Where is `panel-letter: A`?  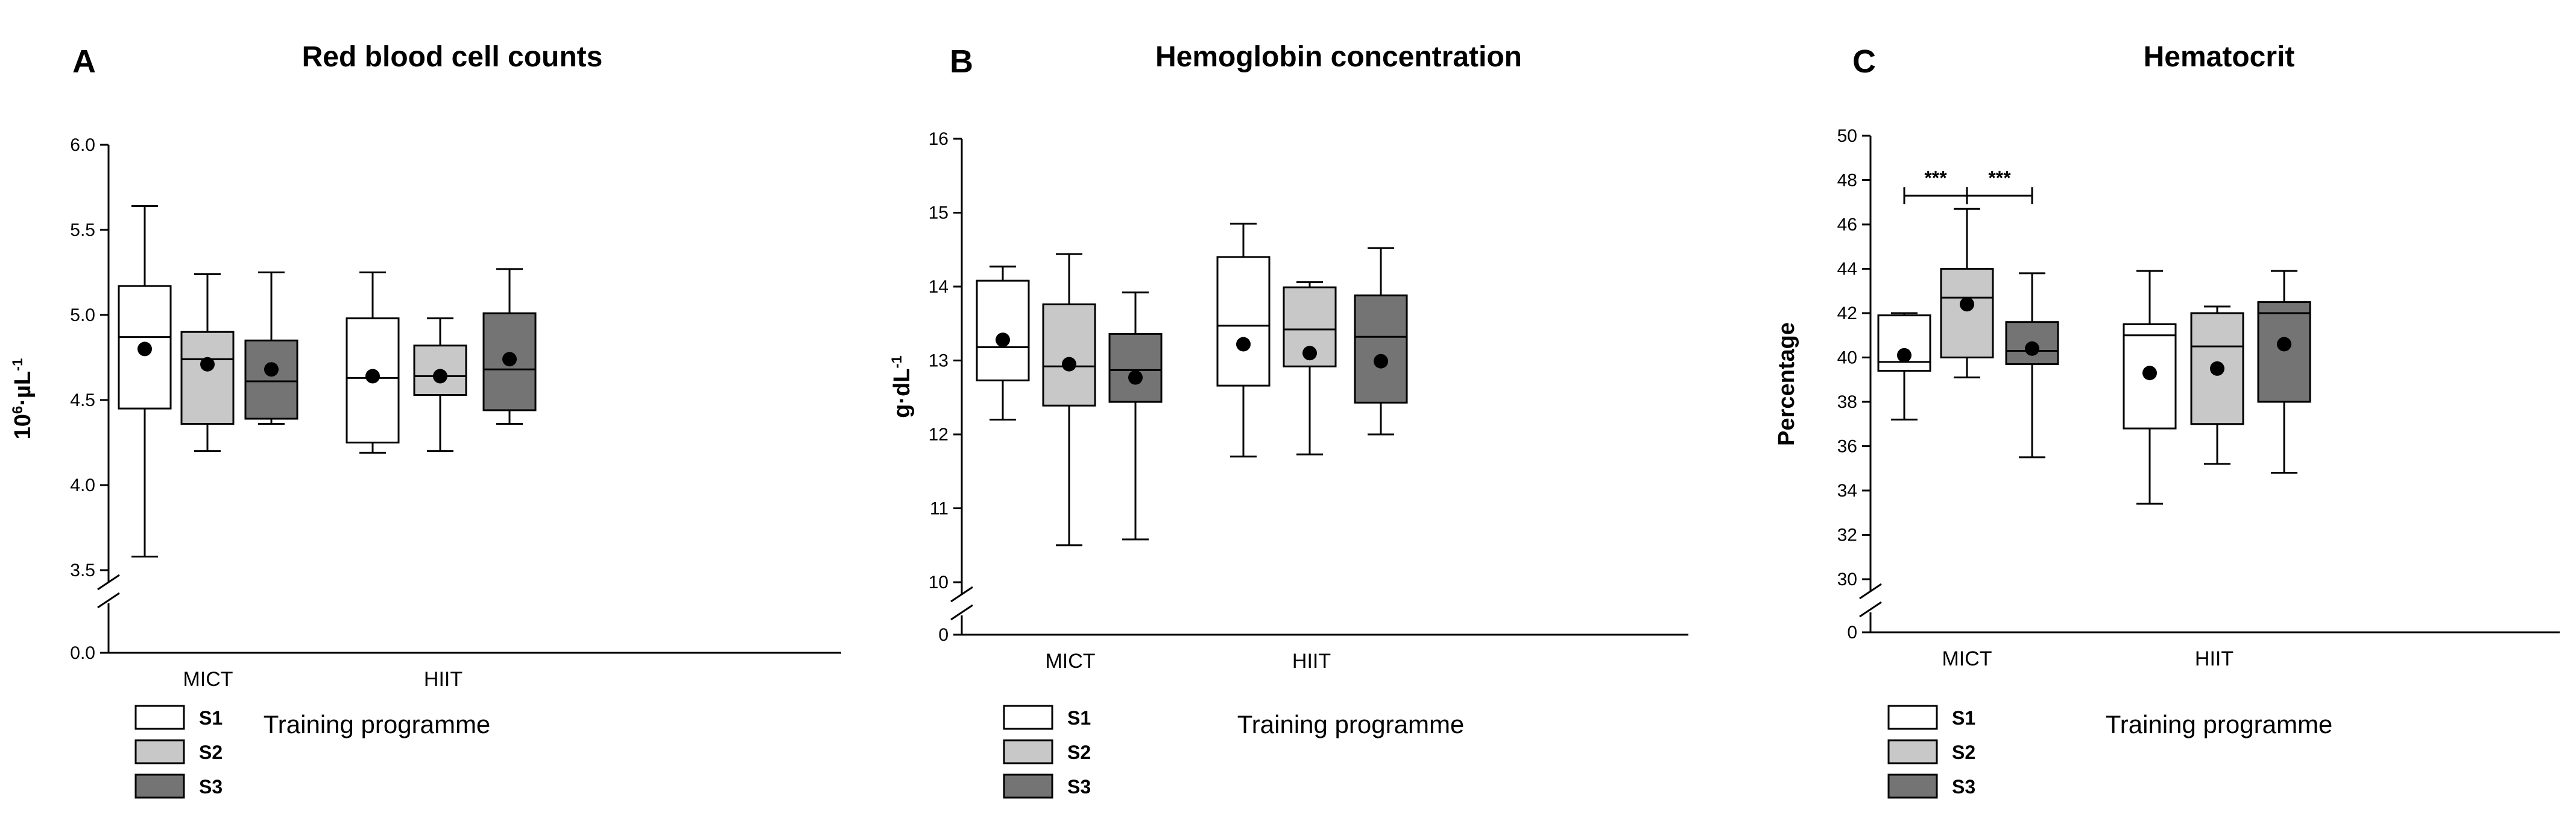 panel-letter: A is located at coordinates (84, 61).